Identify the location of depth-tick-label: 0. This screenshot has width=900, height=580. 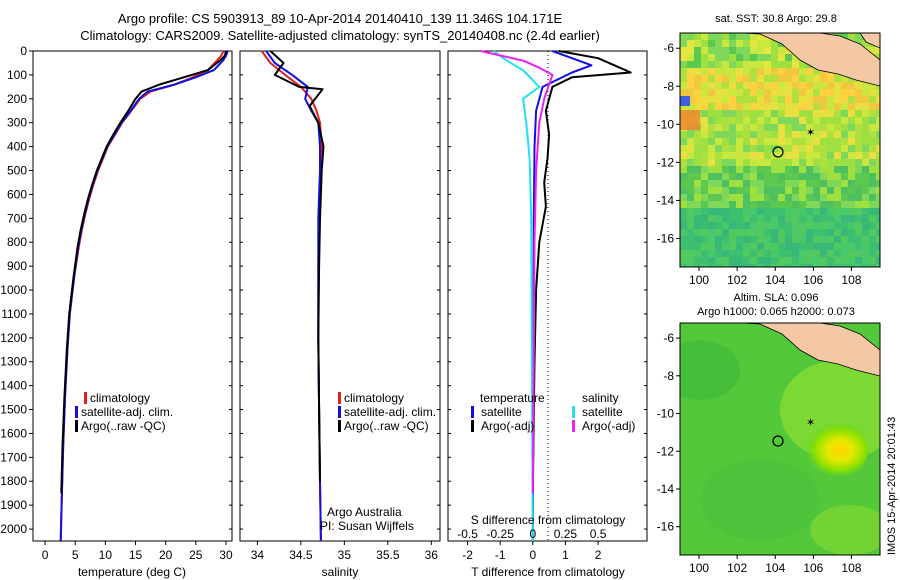
(23, 51).